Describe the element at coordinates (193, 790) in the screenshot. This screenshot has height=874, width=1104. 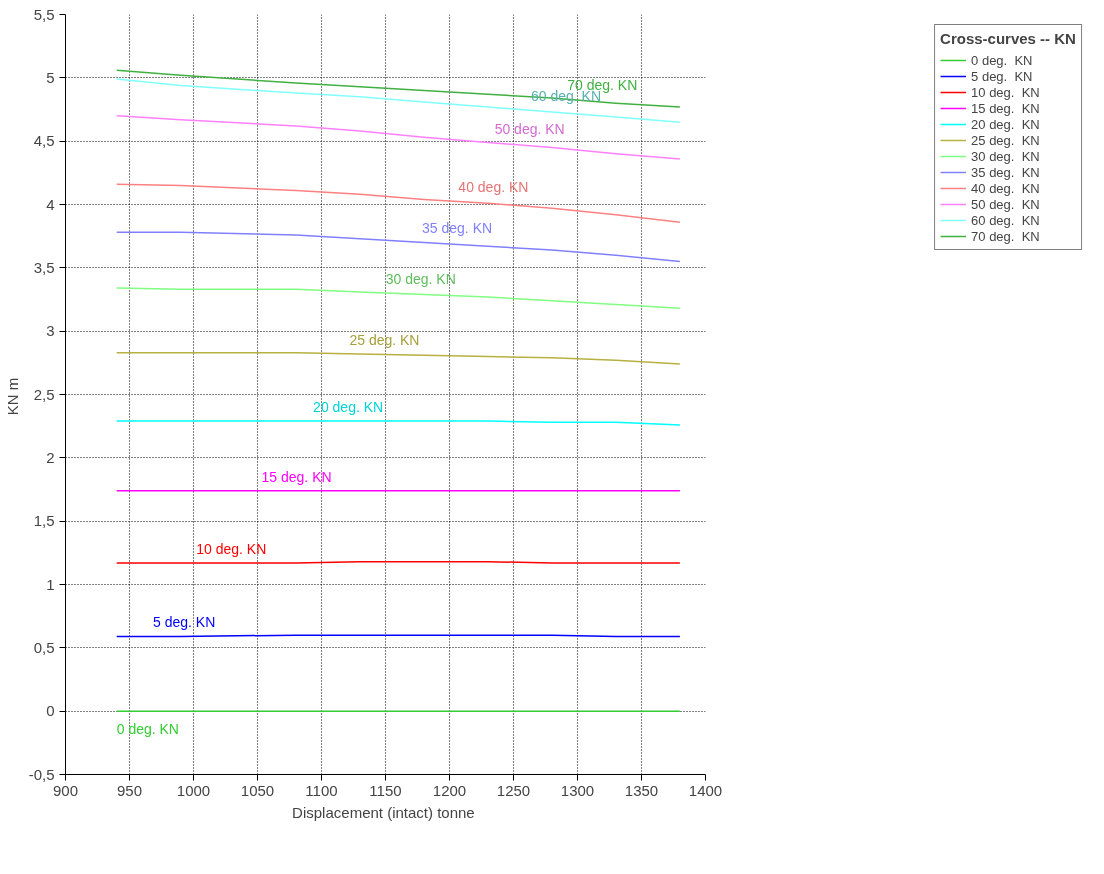
I see `x-tick-label: 1000` at that location.